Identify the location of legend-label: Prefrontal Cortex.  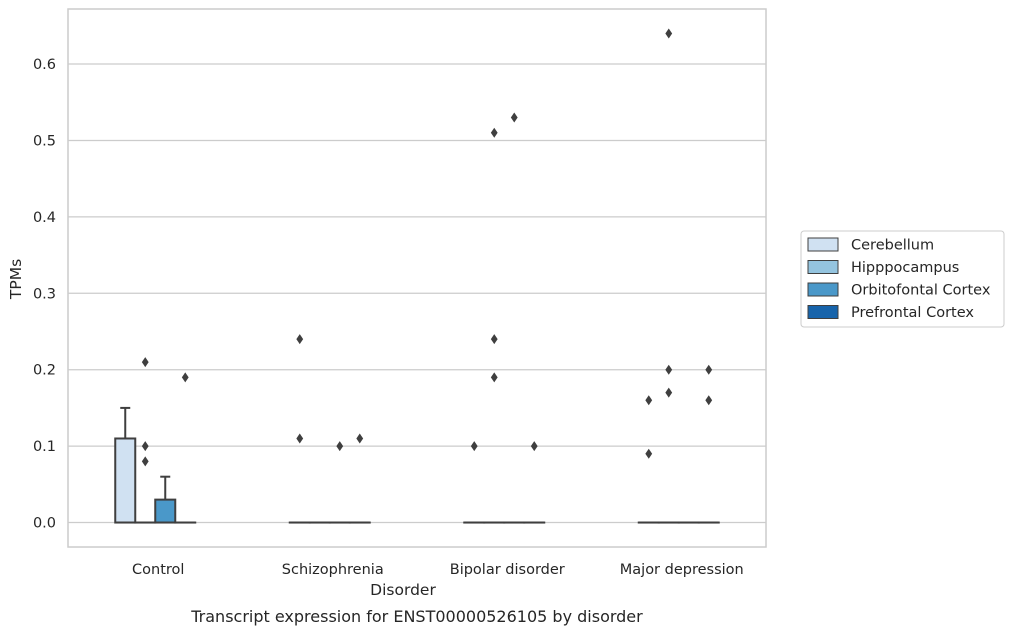
(912, 313).